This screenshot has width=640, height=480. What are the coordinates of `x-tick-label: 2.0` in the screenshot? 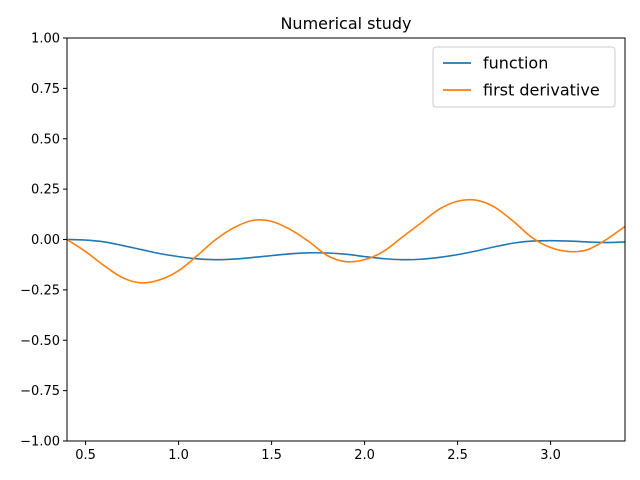 It's located at (364, 455).